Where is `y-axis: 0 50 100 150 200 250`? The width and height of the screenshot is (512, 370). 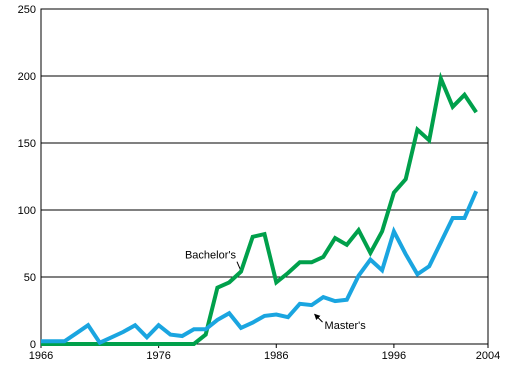 y-axis: 0 50 100 150 200 250 is located at coordinates (27, 177).